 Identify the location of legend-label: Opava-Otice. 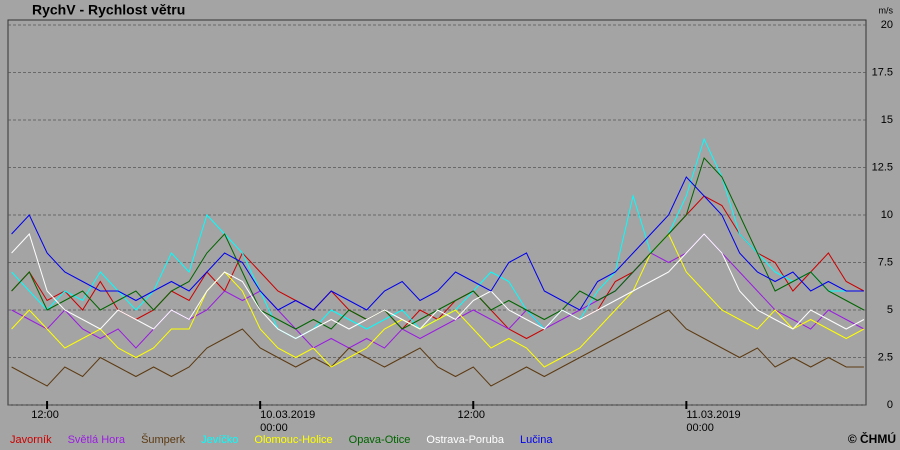
(380, 440).